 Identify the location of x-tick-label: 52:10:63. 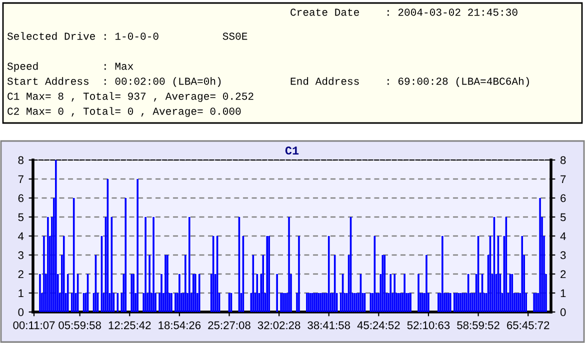
(428, 325).